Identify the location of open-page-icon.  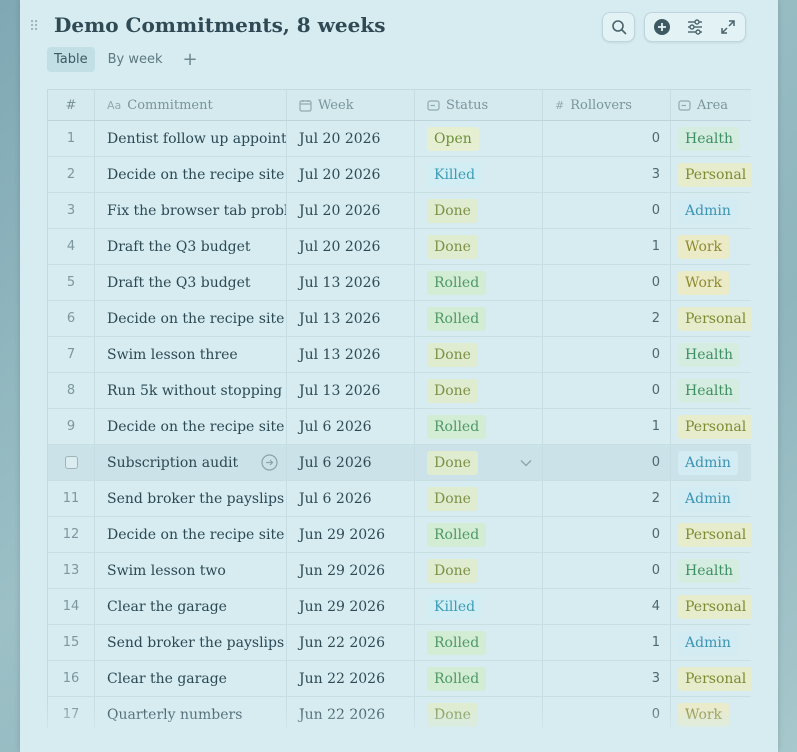
(269, 462).